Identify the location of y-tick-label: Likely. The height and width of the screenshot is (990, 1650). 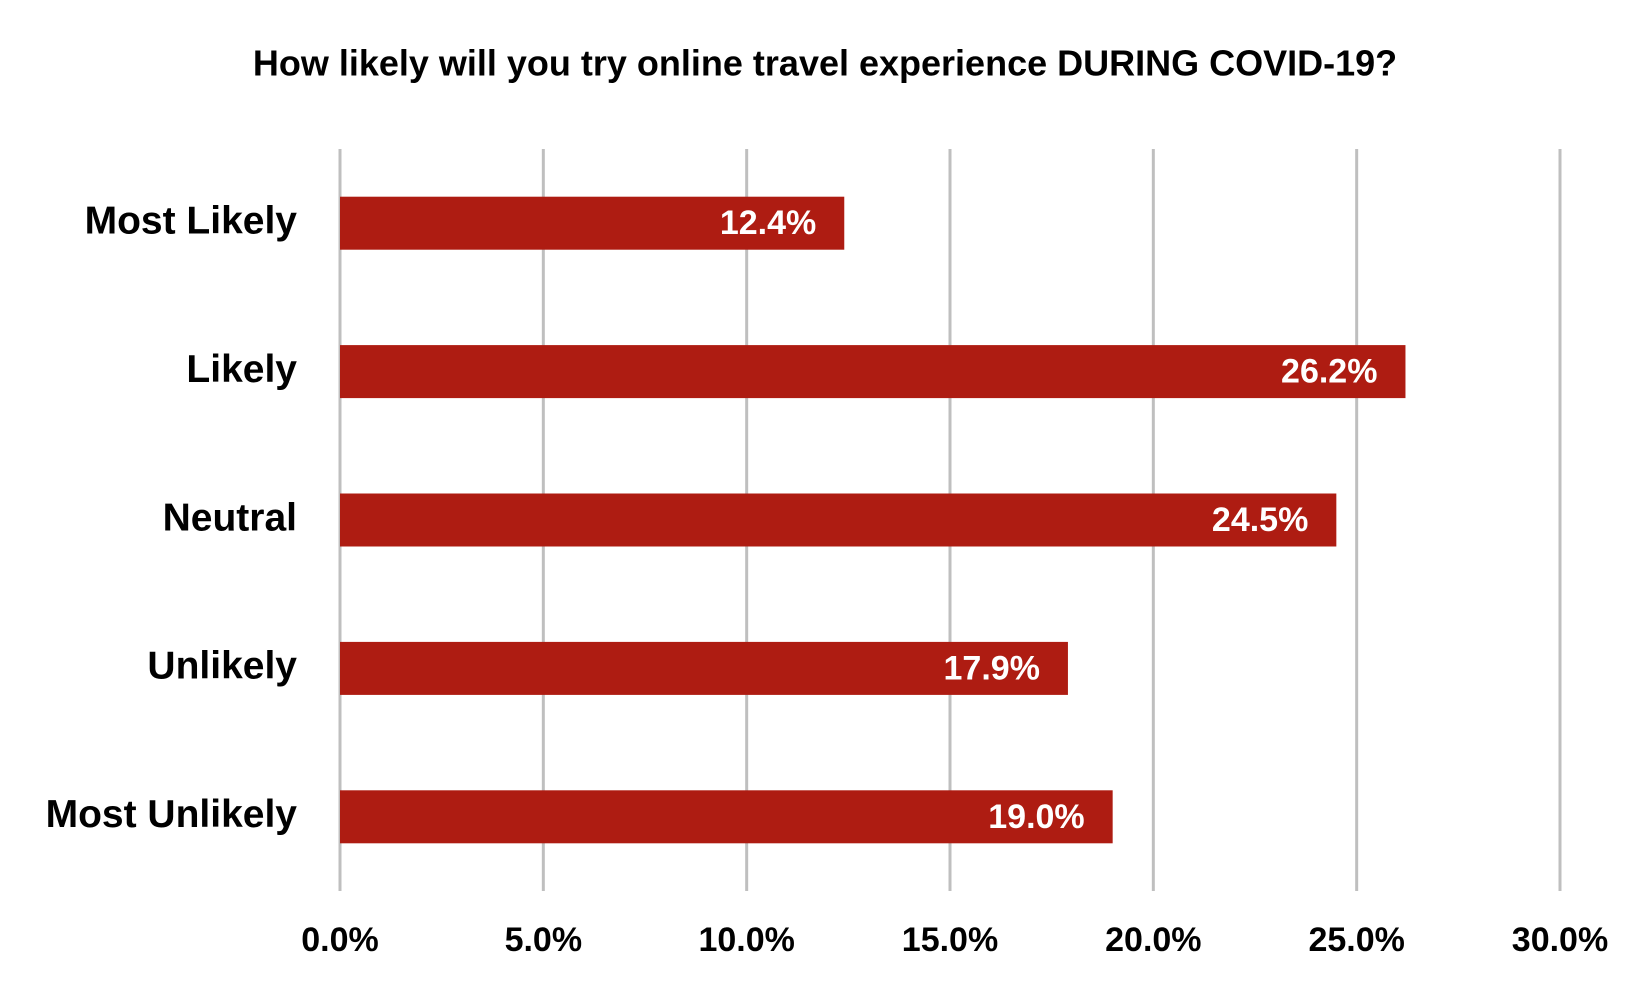
(241, 369).